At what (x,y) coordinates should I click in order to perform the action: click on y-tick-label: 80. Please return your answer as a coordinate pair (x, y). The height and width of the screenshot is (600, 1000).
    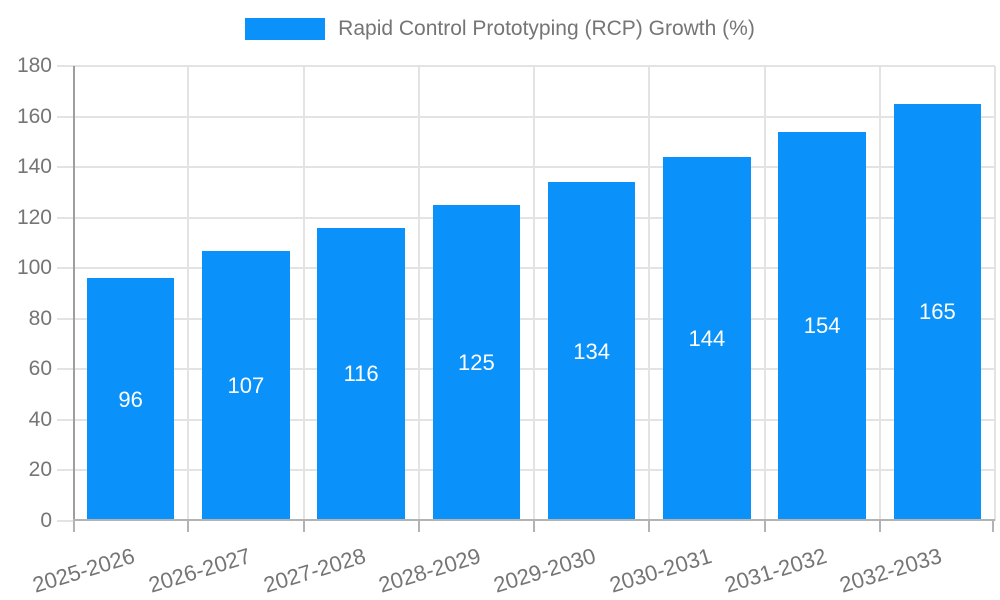
    Looking at the image, I should click on (40, 318).